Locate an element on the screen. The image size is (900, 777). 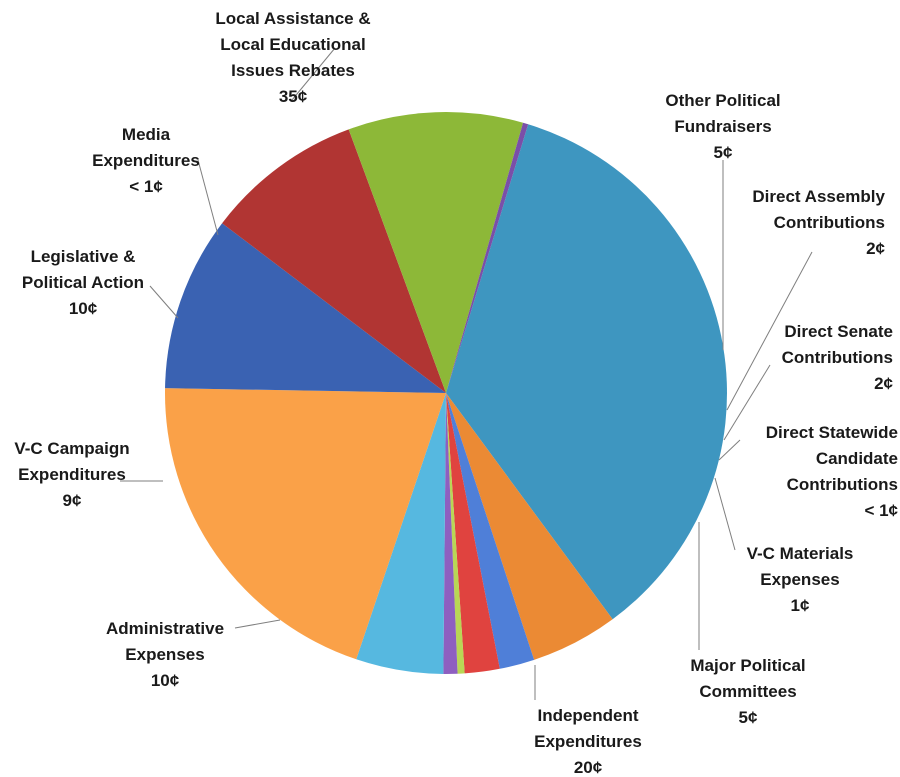
pie-slice-other-political-fundraisers is located at coordinates (529, 526).